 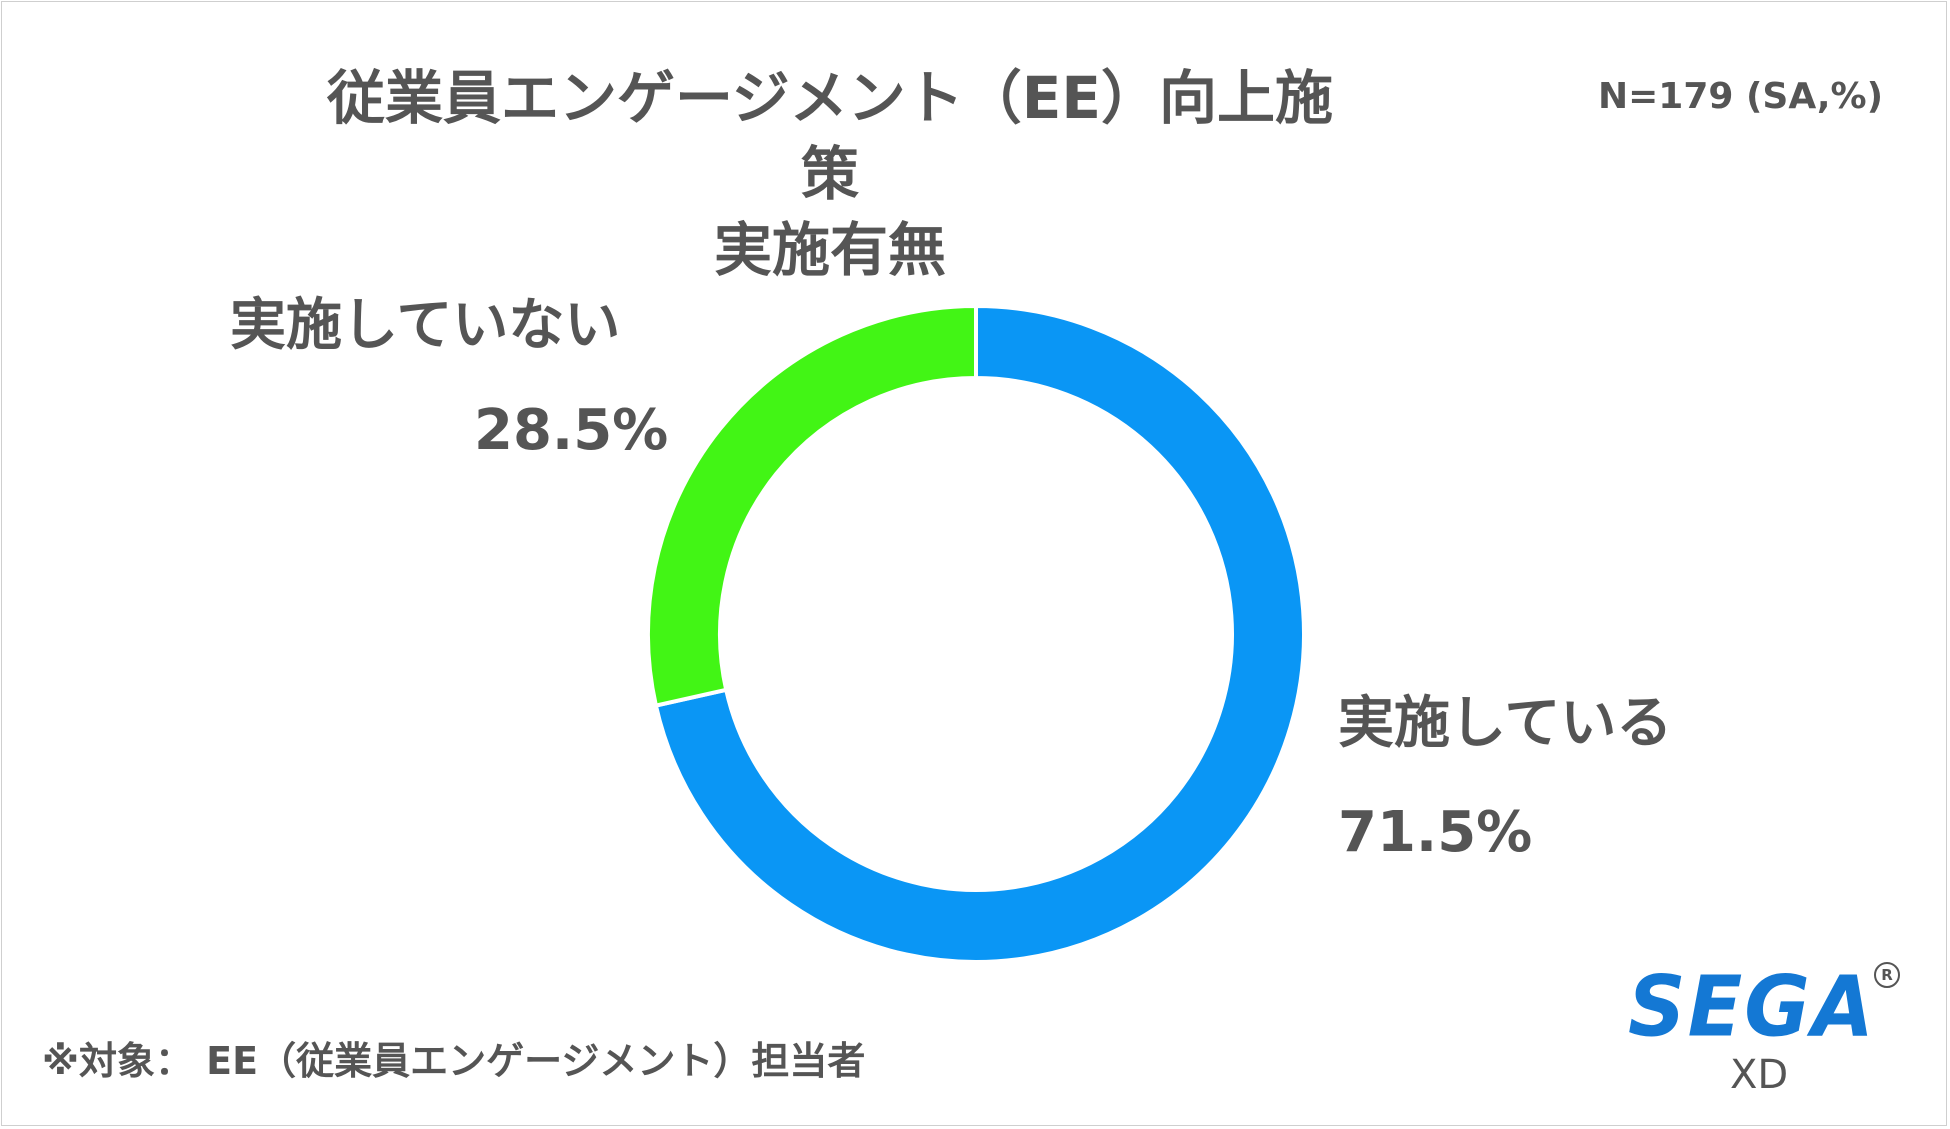 I want to click on sega-xd-logo: SEGA R XD, so click(x=1764, y=1028).